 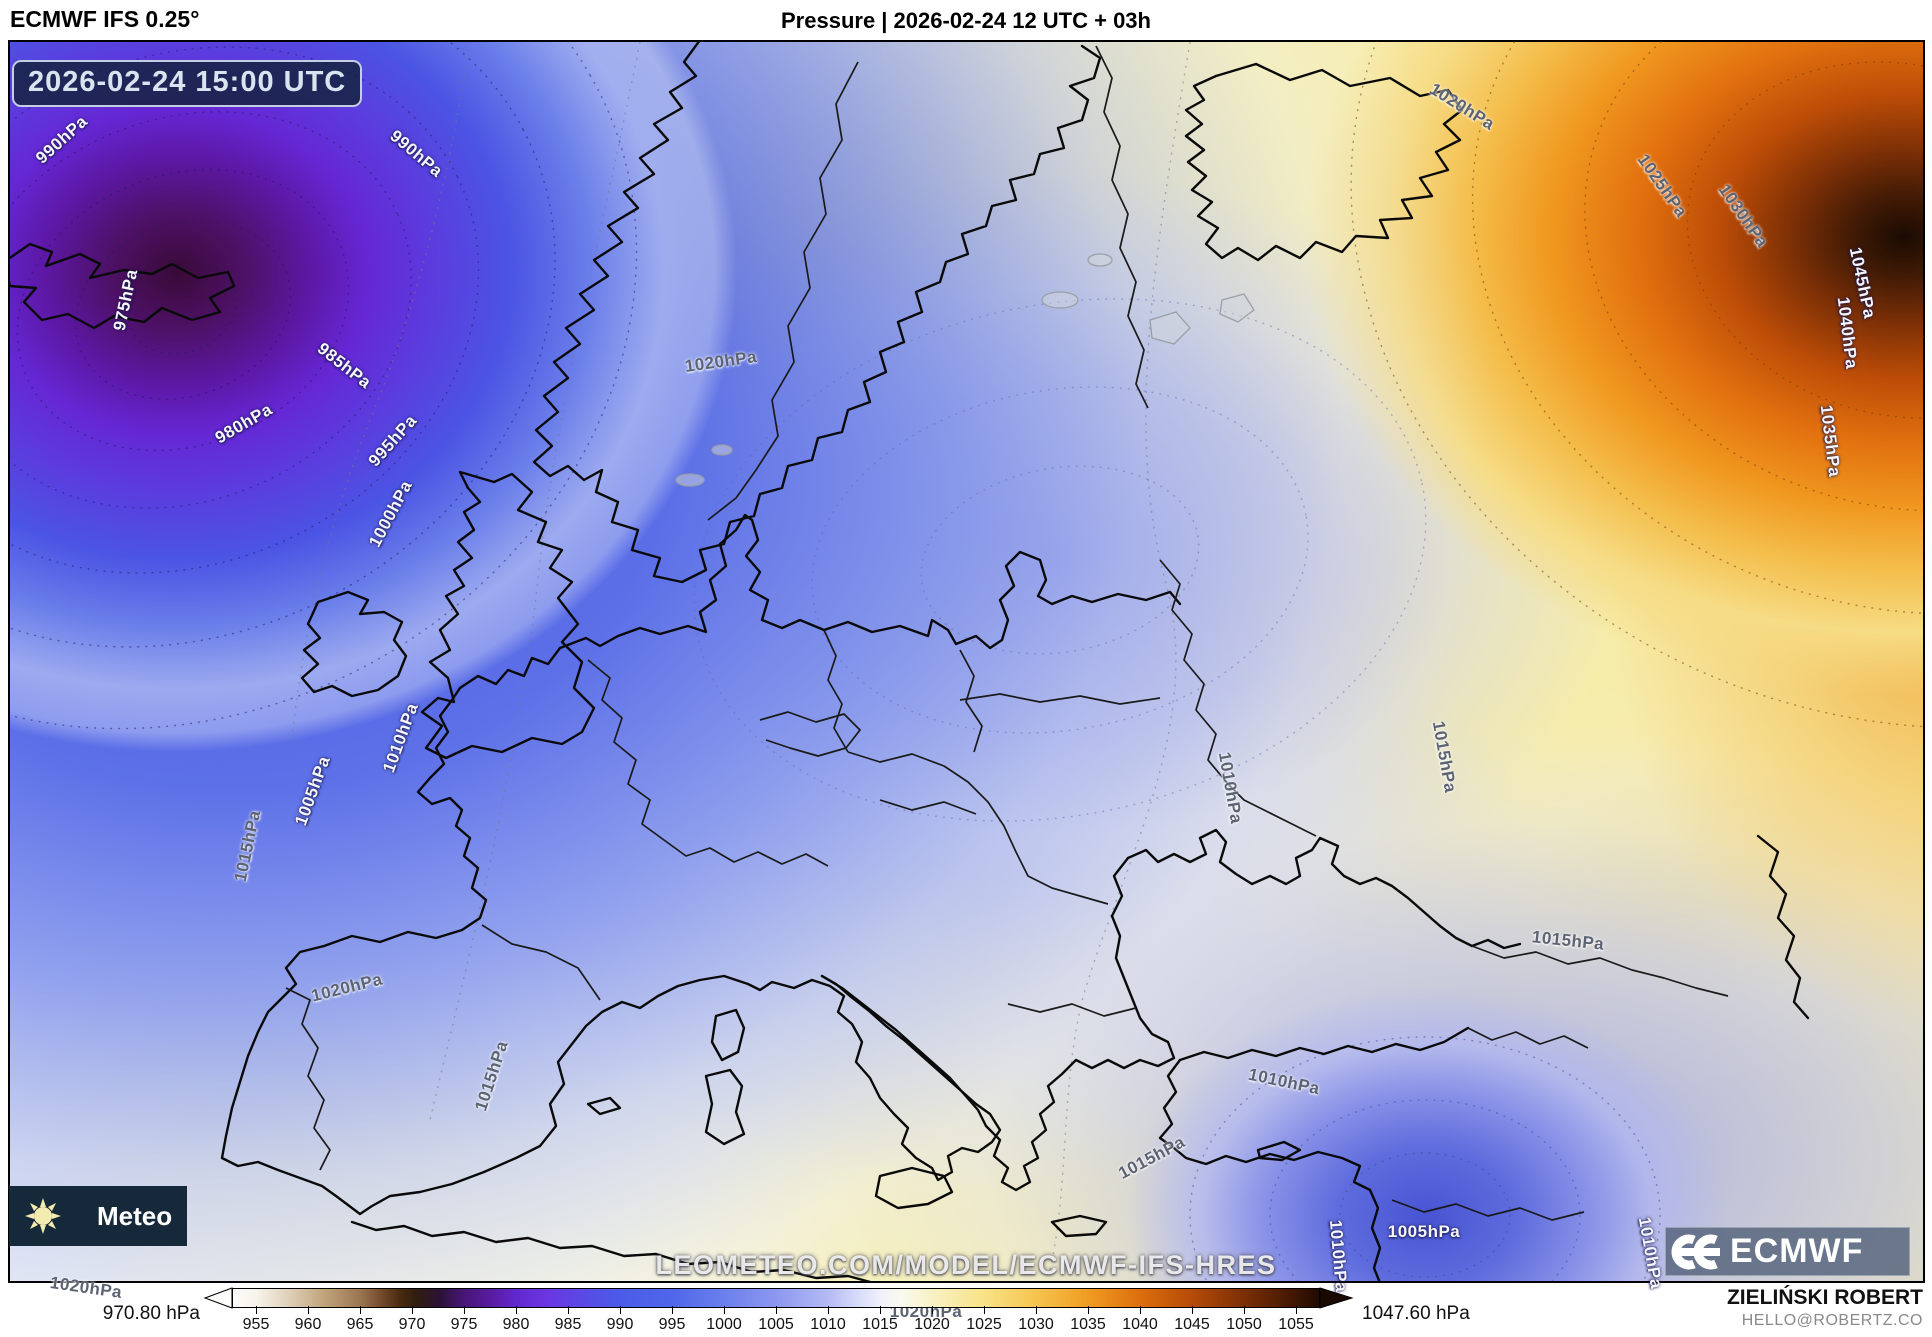 I want to click on colorbar-tick-label: 955, so click(x=256, y=1324).